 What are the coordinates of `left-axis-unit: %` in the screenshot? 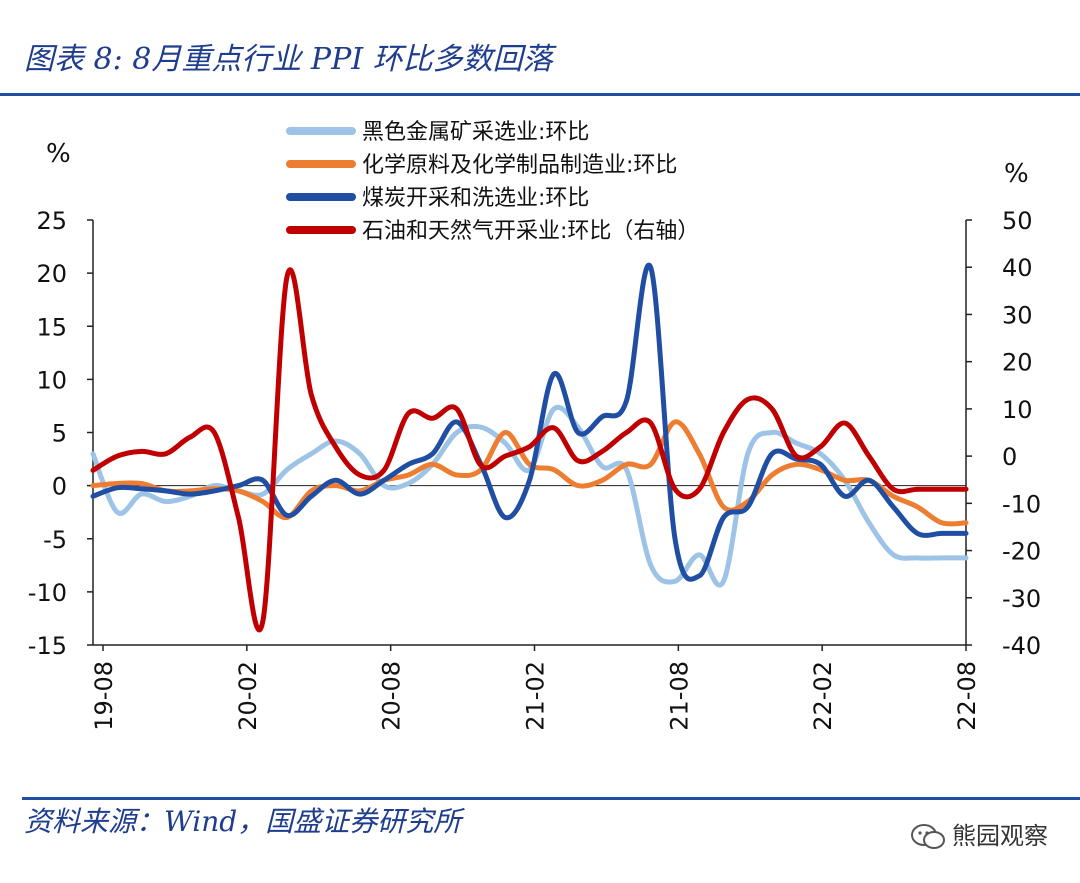 It's located at (58, 154).